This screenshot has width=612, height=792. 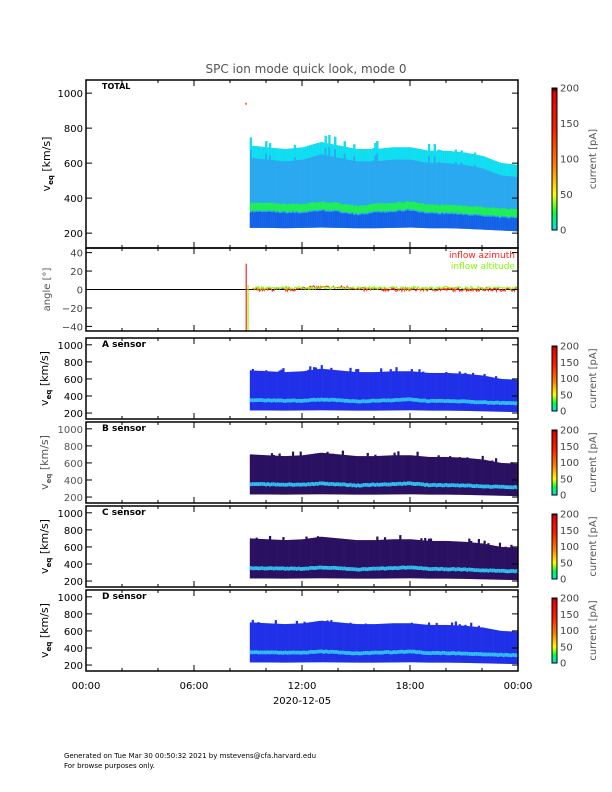 What do you see at coordinates (569, 599) in the screenshot?
I see `colorbar-tick-label: 200` at bounding box center [569, 599].